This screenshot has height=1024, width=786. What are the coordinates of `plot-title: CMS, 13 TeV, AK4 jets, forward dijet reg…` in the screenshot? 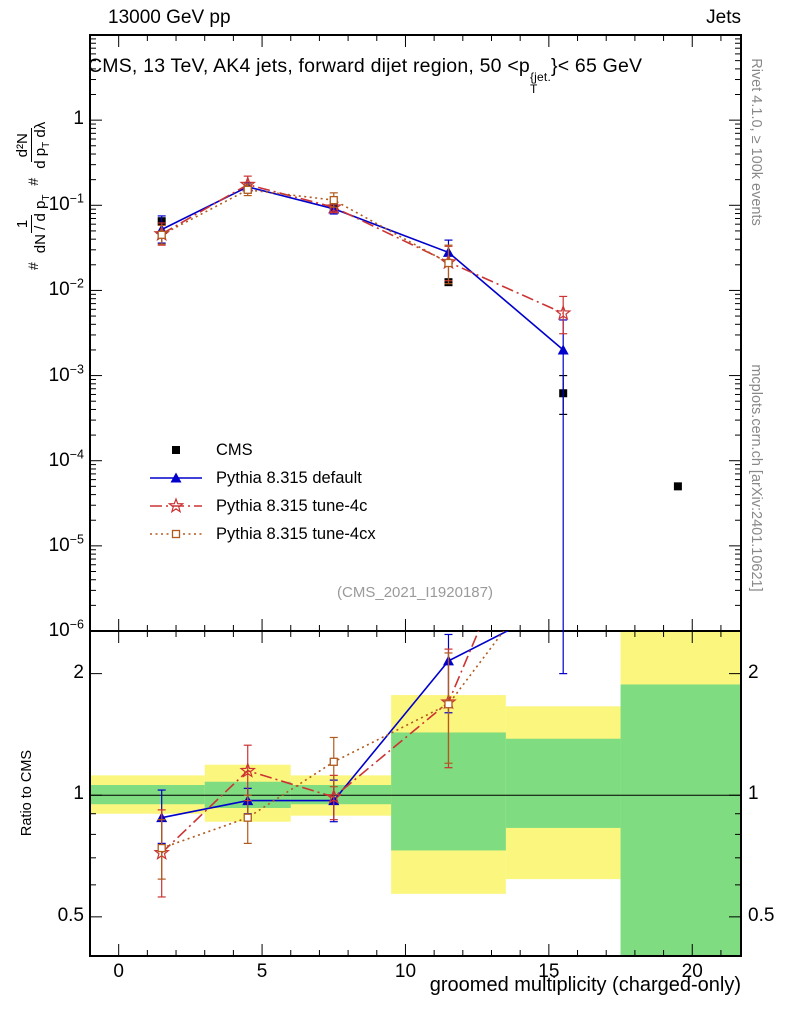 It's located at (365, 75).